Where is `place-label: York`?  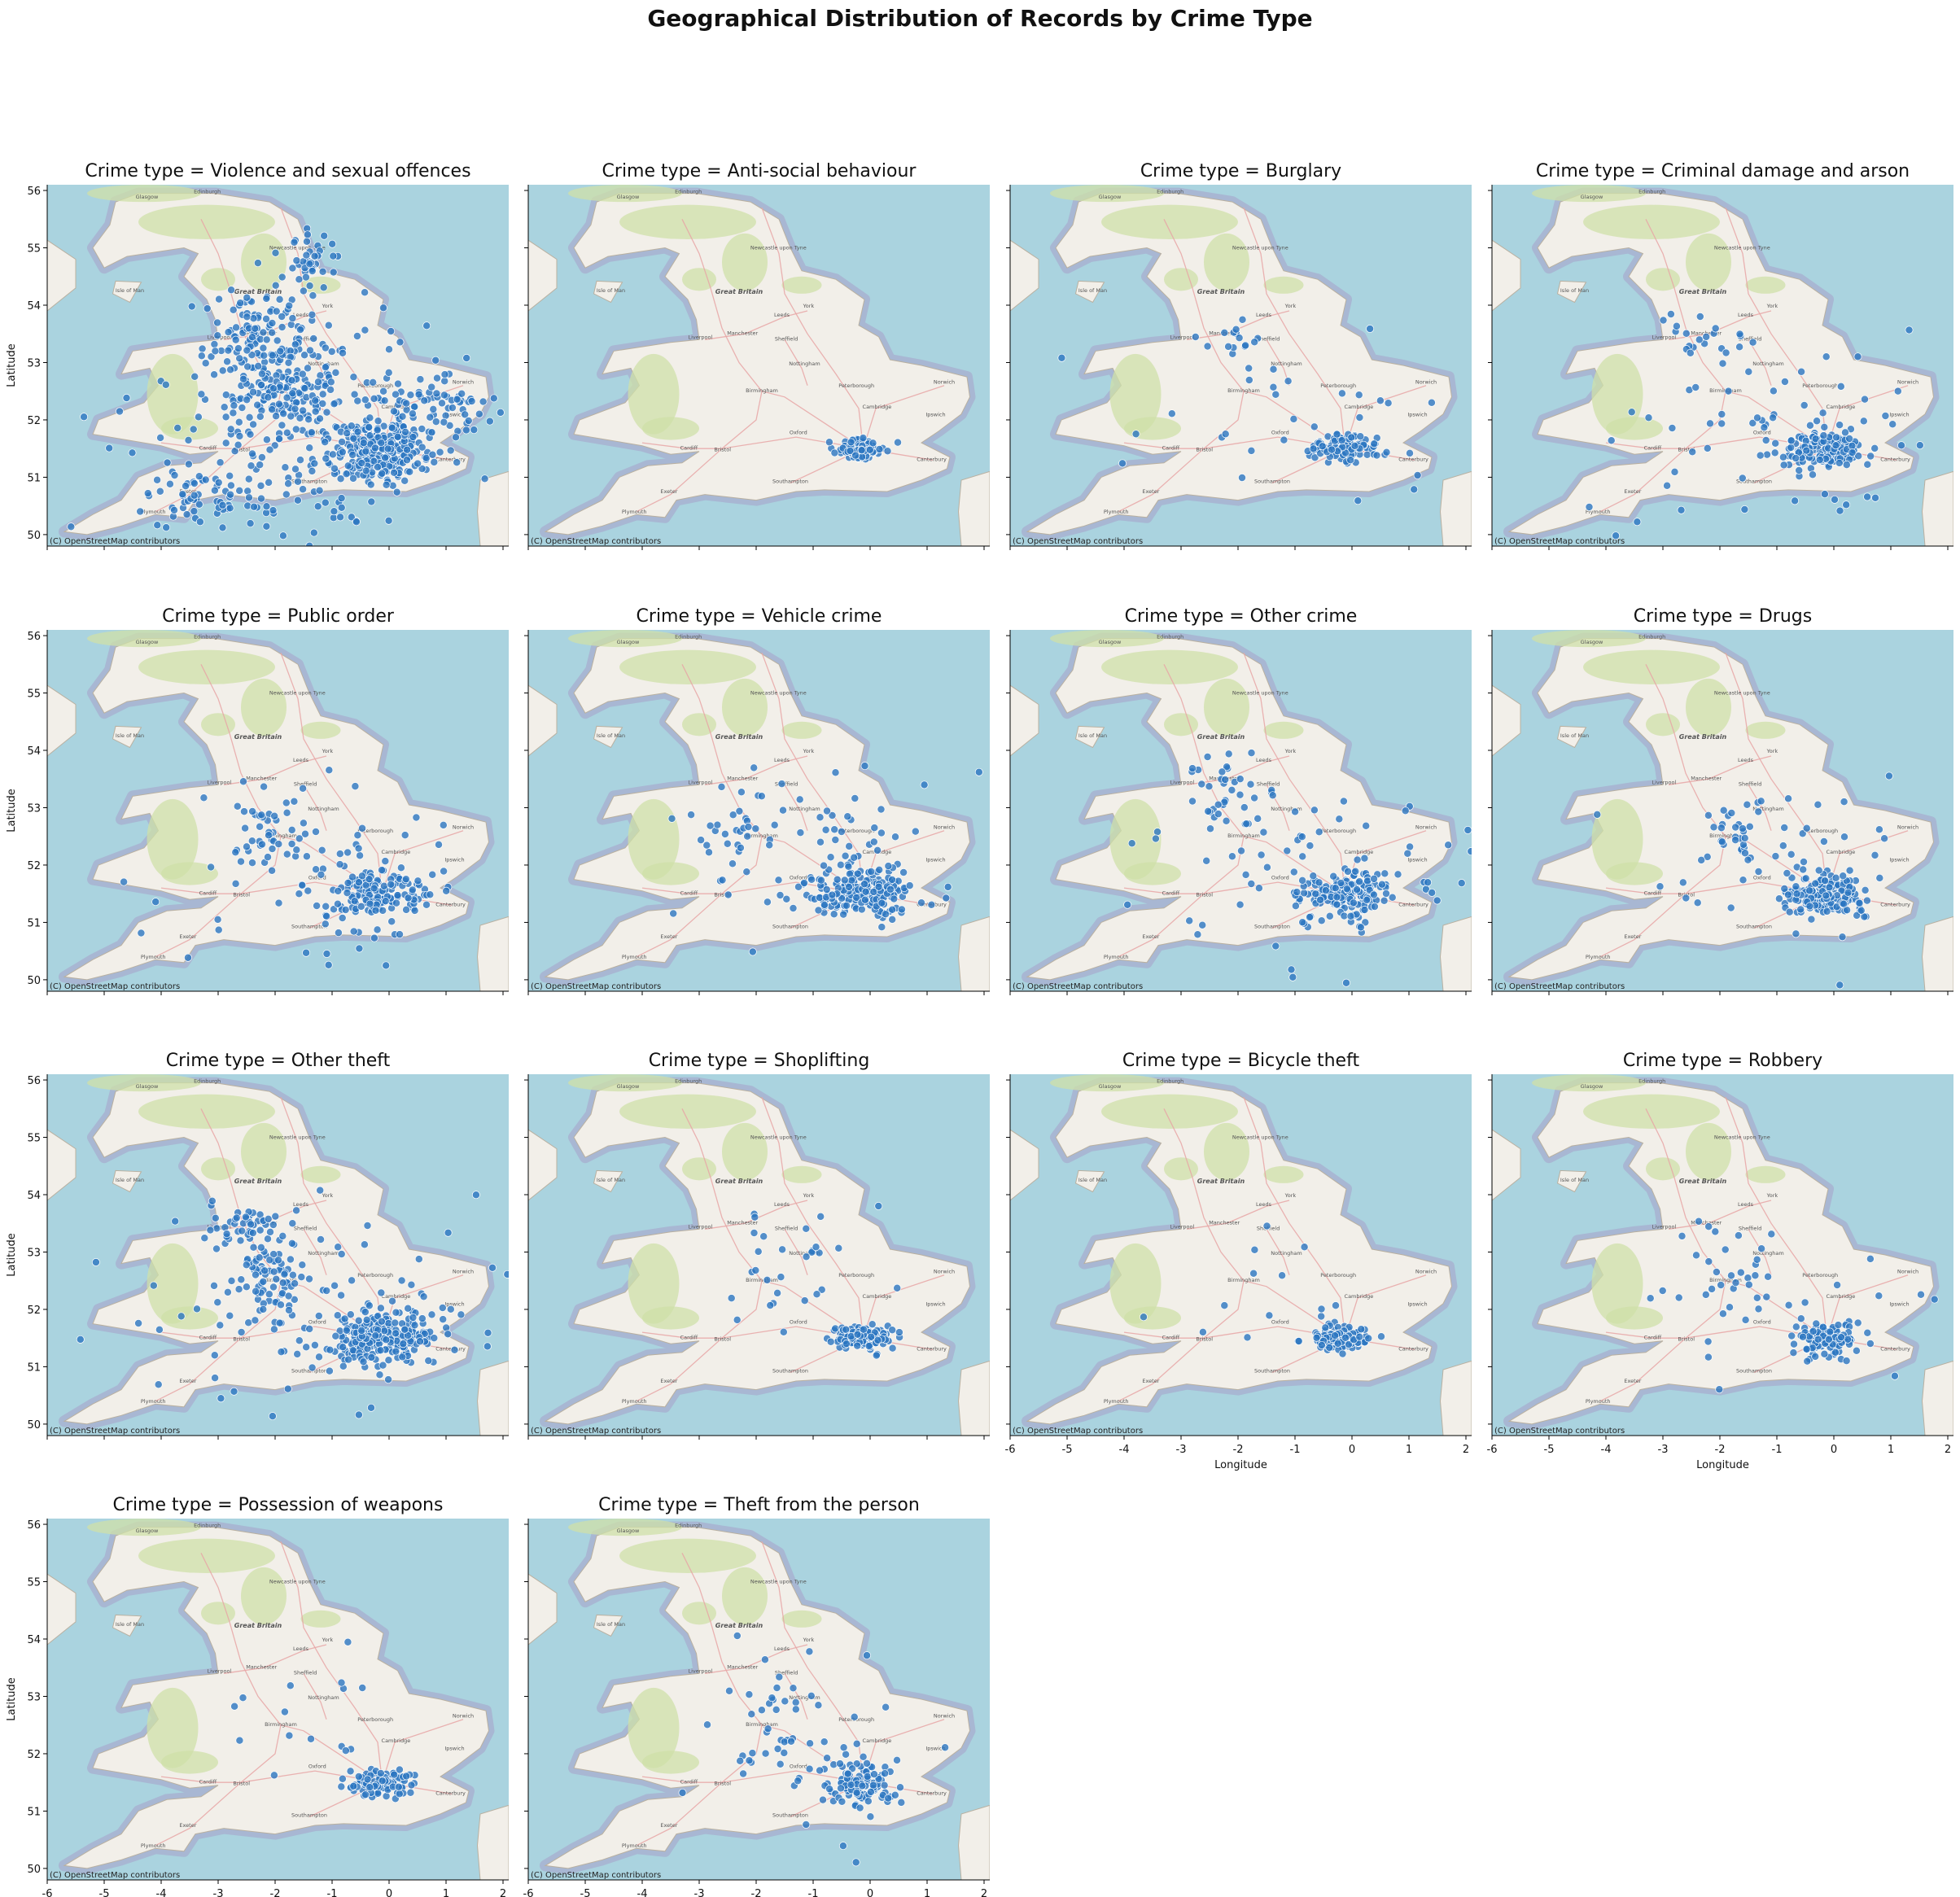 place-label: York is located at coordinates (328, 1640).